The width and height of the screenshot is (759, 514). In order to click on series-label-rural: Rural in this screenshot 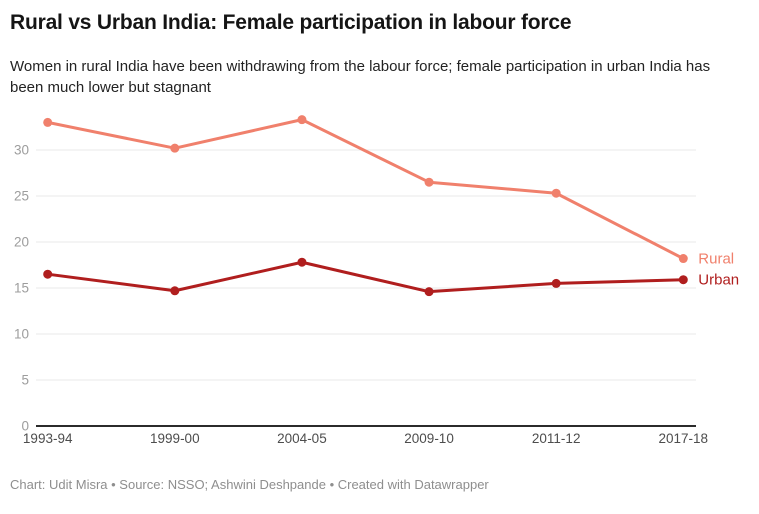, I will do `click(716, 259)`.